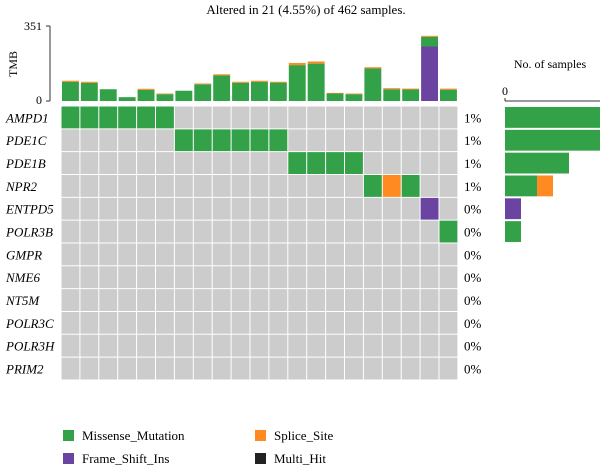  What do you see at coordinates (300, 458) in the screenshot?
I see `legend-label: Multi_Hit` at bounding box center [300, 458].